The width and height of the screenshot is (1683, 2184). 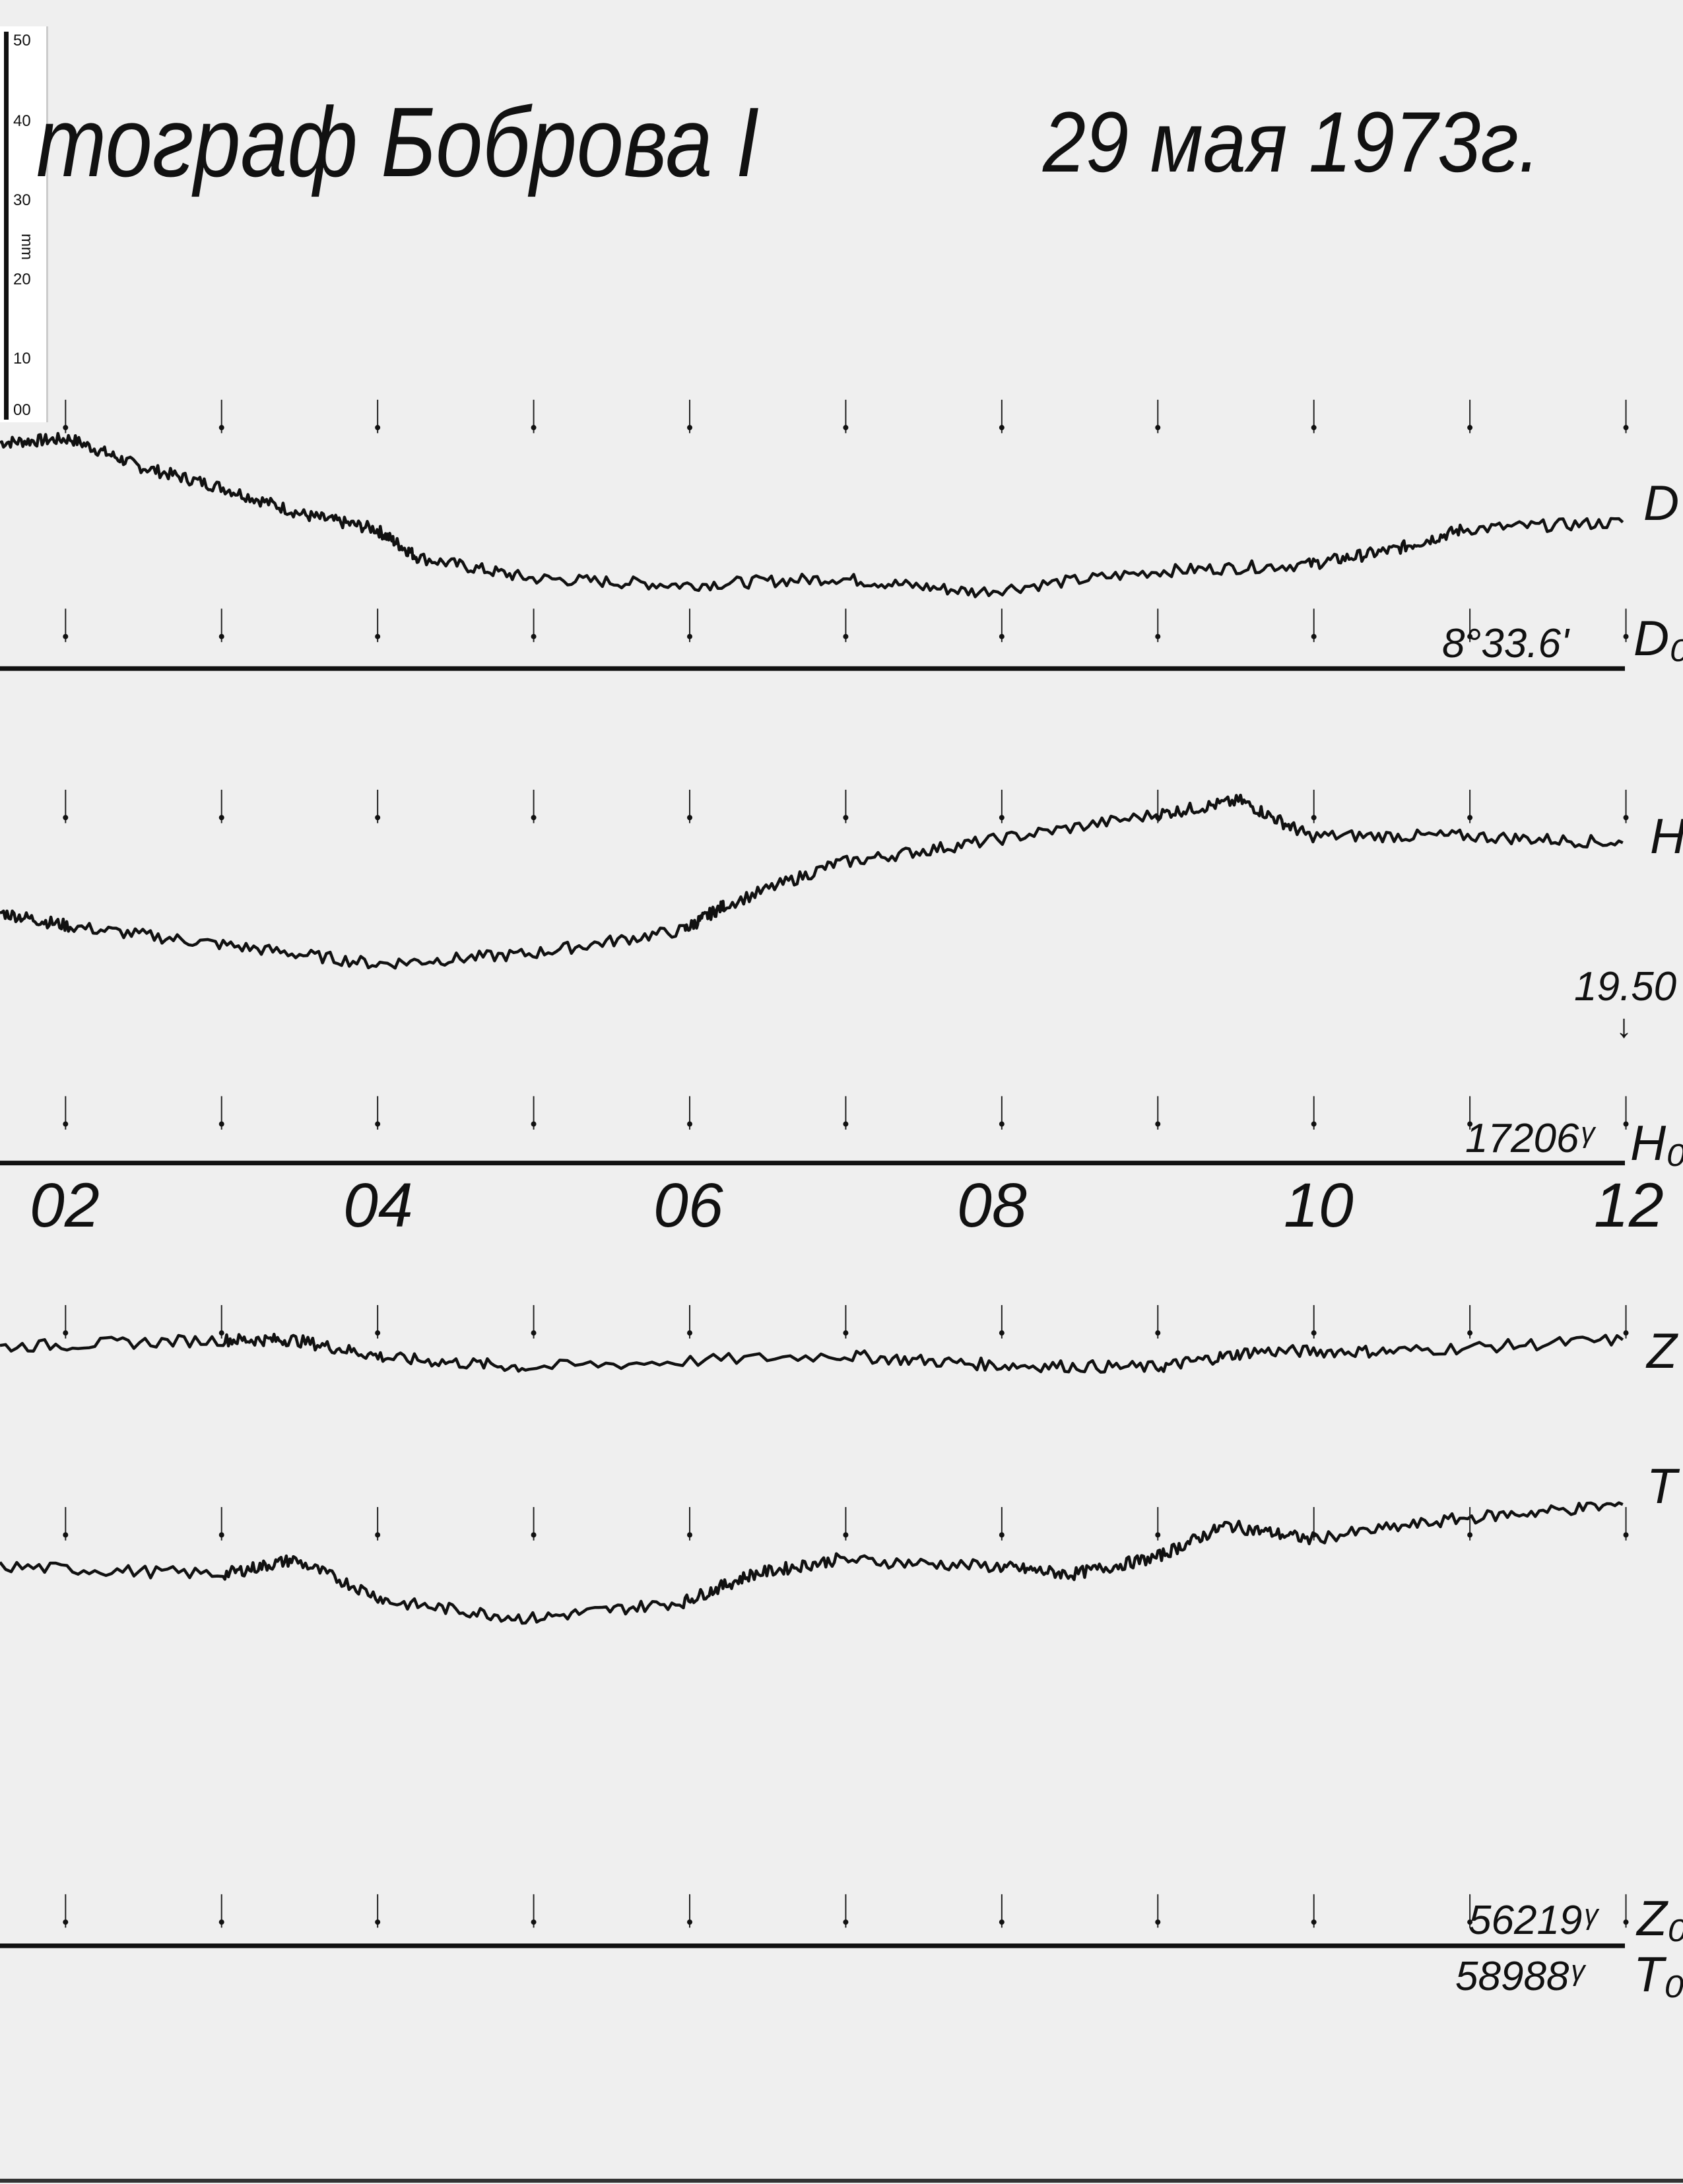 I want to click on ruler-bar, so click(x=6, y=226).